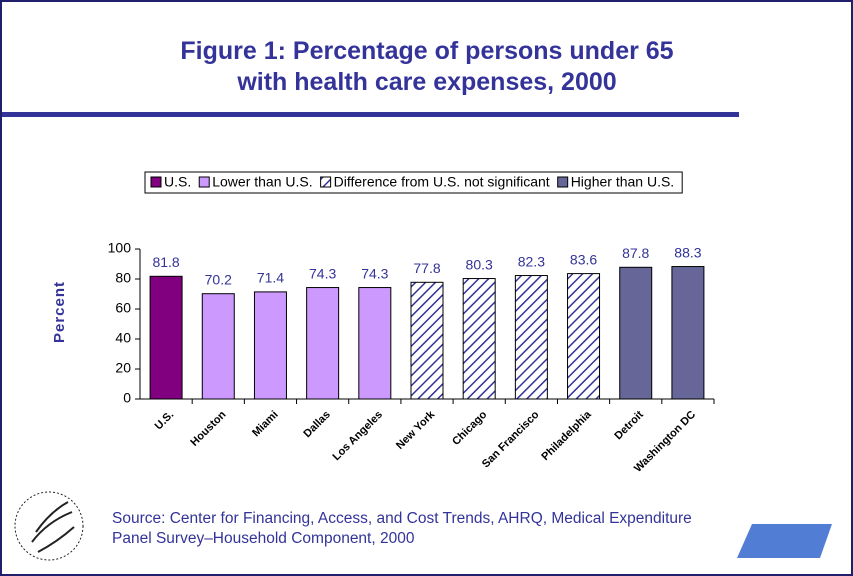 Image resolution: width=853 pixels, height=576 pixels. I want to click on x-tick-label: Houston, so click(208, 428).